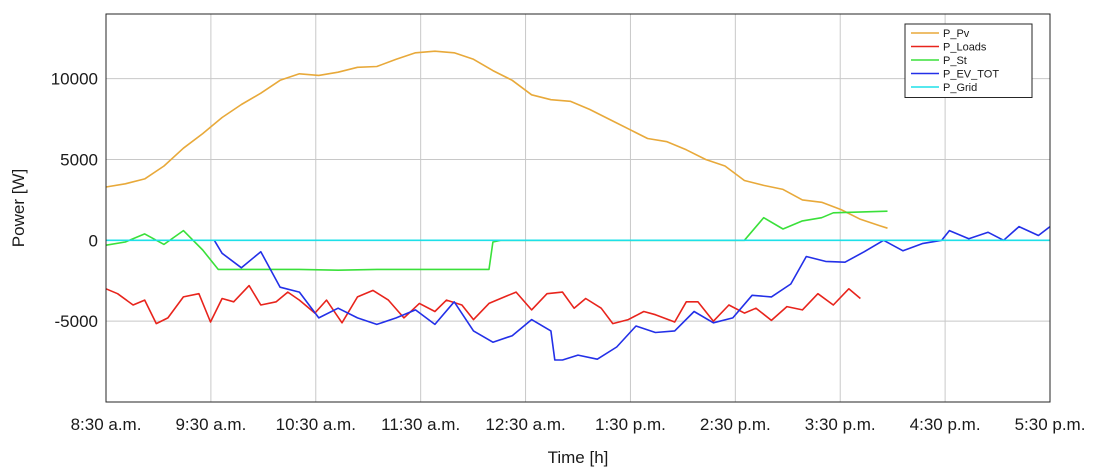  What do you see at coordinates (18, 208) in the screenshot?
I see `y-axis-label: Power [W]` at bounding box center [18, 208].